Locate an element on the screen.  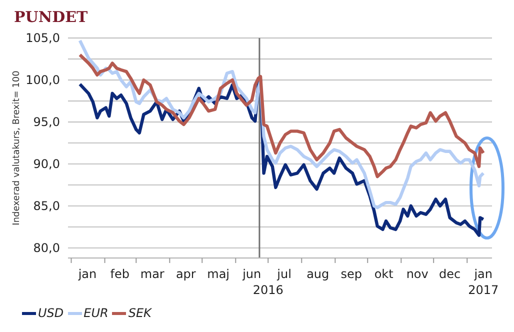
x-tick-label: jun is located at coordinates (252, 274).